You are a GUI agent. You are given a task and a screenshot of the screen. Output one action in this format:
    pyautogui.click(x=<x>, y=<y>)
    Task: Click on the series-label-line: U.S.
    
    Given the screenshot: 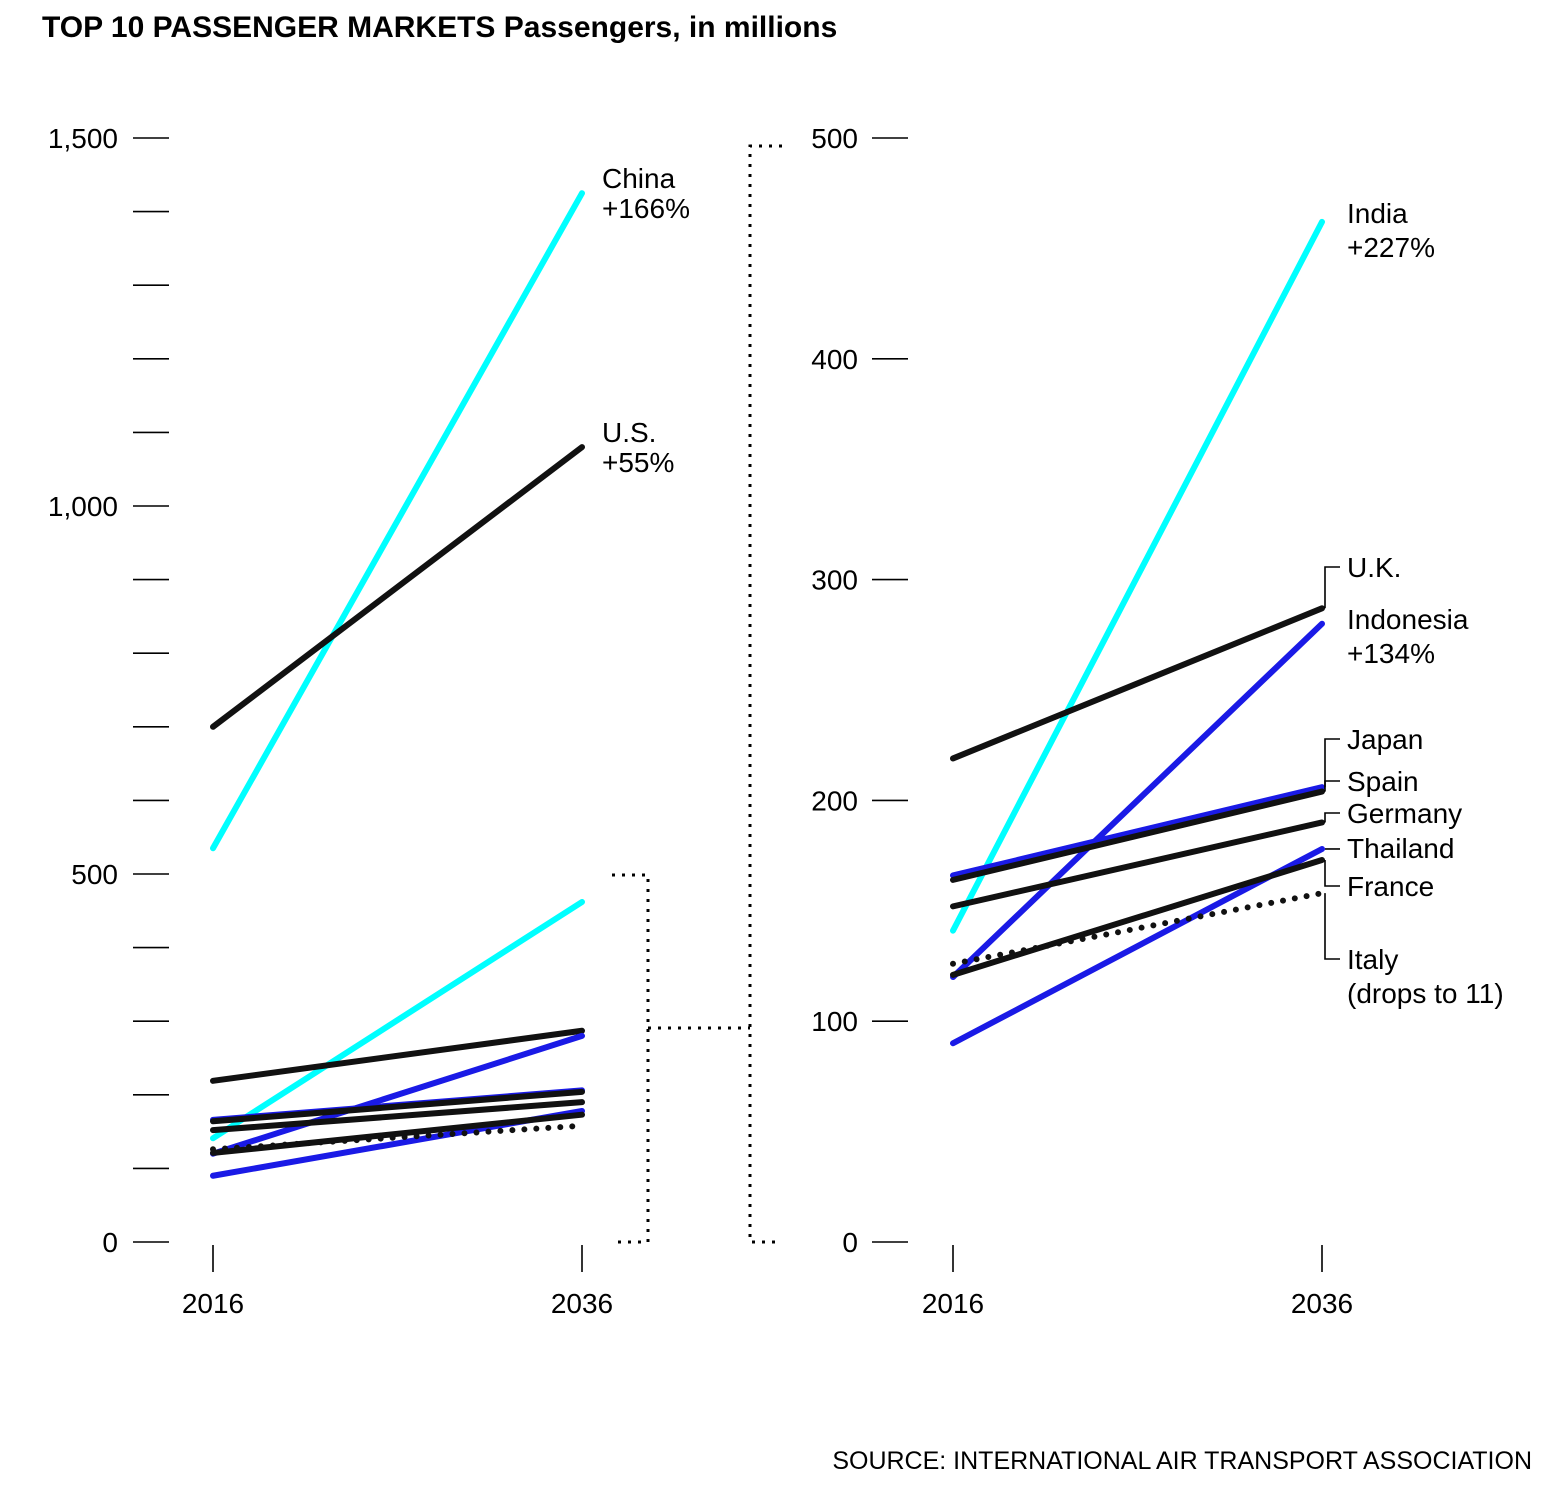 What is the action you would take?
    pyautogui.click(x=629, y=432)
    